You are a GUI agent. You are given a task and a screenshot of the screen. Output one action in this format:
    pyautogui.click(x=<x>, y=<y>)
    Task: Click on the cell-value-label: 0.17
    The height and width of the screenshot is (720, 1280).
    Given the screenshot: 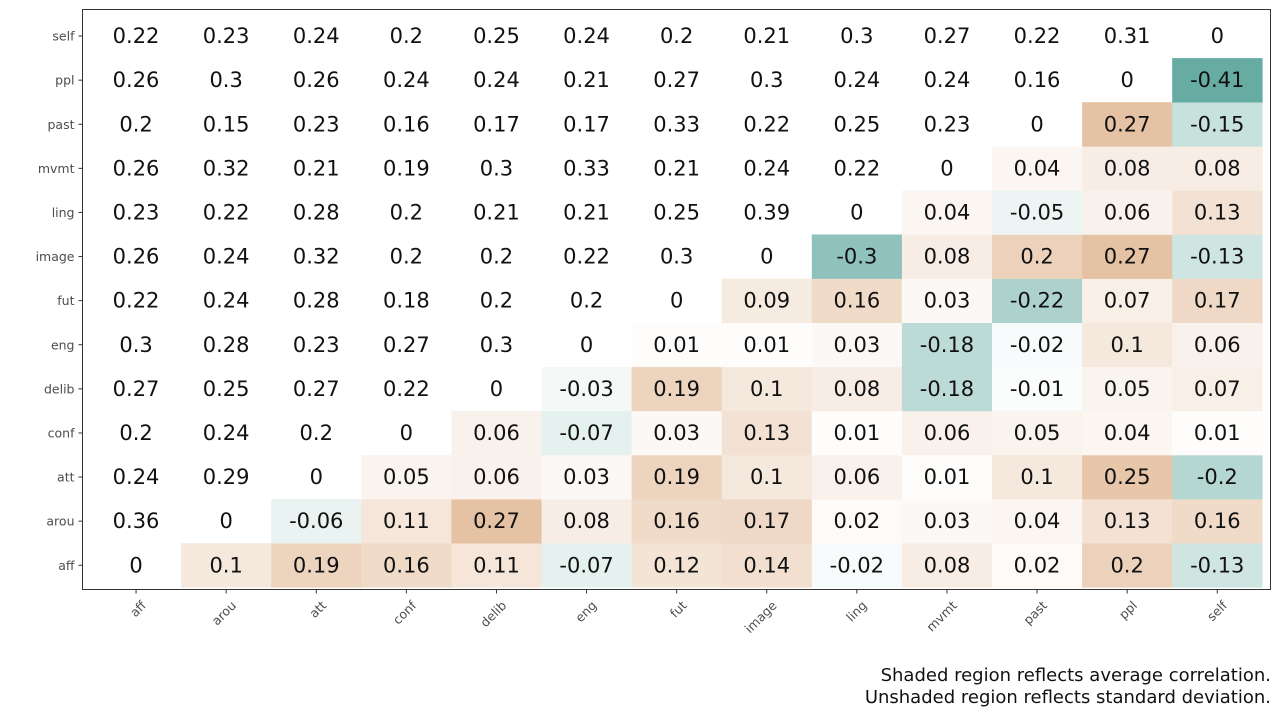 What is the action you would take?
    pyautogui.click(x=586, y=124)
    